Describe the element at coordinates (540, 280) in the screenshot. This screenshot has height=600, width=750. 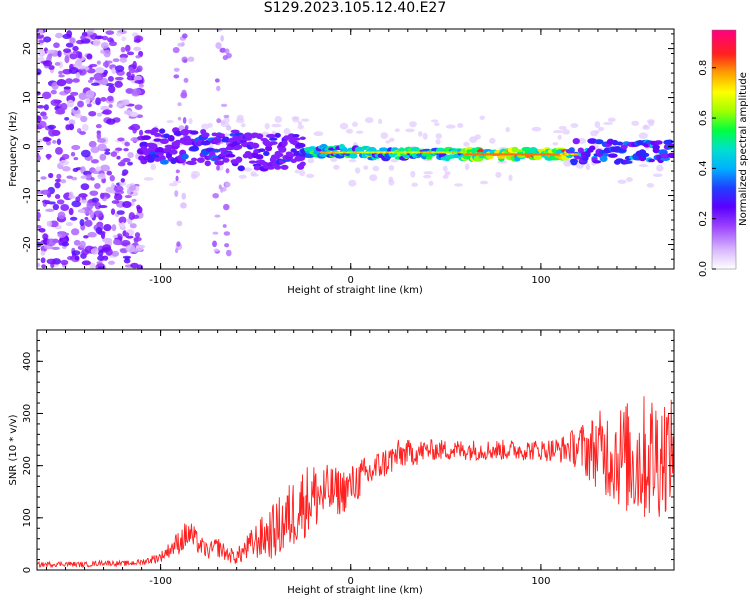
I see `spectrogram-x-tick-label: 100` at that location.